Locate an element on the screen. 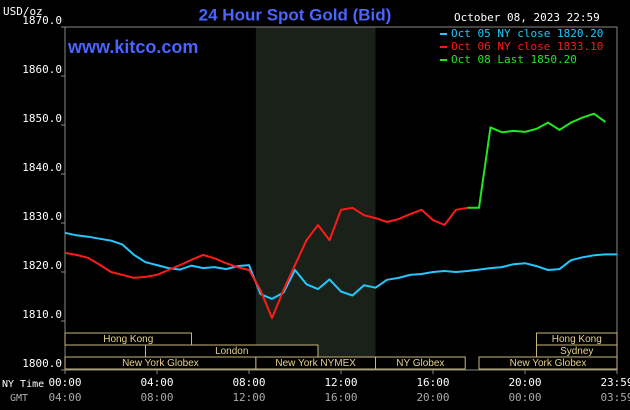 This screenshot has width=630, height=410. y-tick-label: 1800.0 is located at coordinates (42, 363).